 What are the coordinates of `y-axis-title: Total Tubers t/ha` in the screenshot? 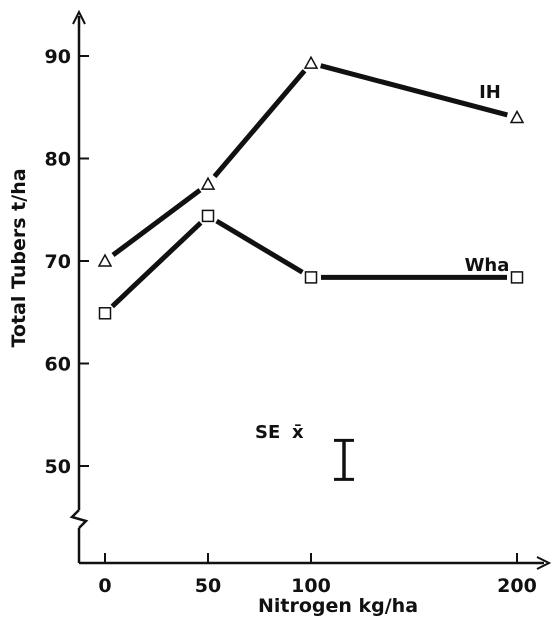 It's located at (19, 257).